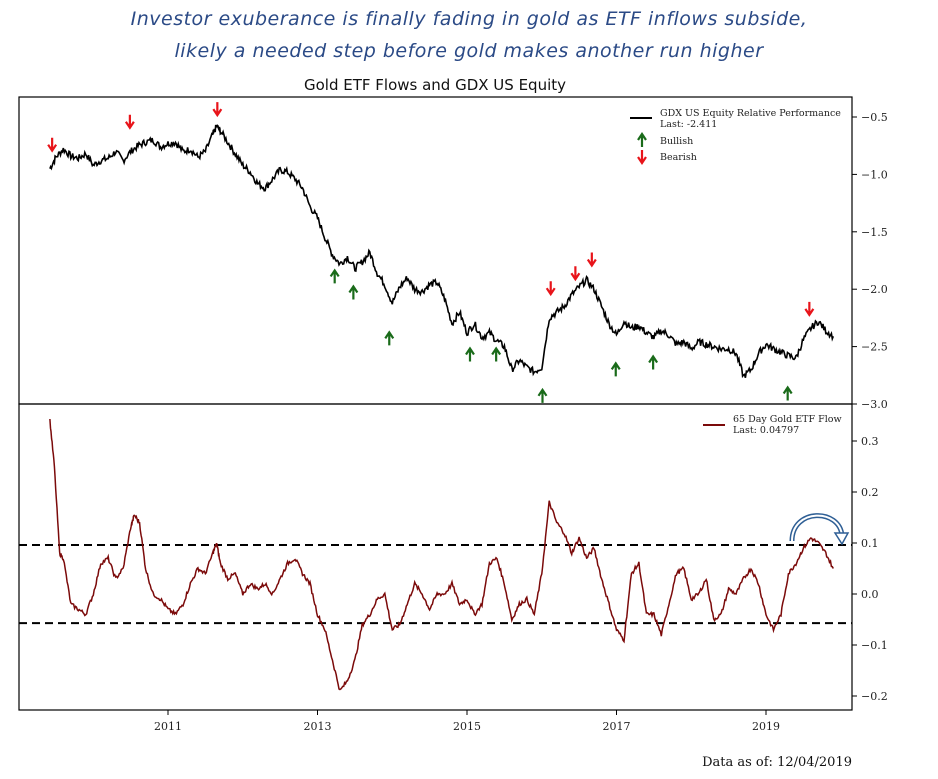 The image size is (938, 779). What do you see at coordinates (814, 762) in the screenshot?
I see `data-as-of-date: 12/04/2019` at bounding box center [814, 762].